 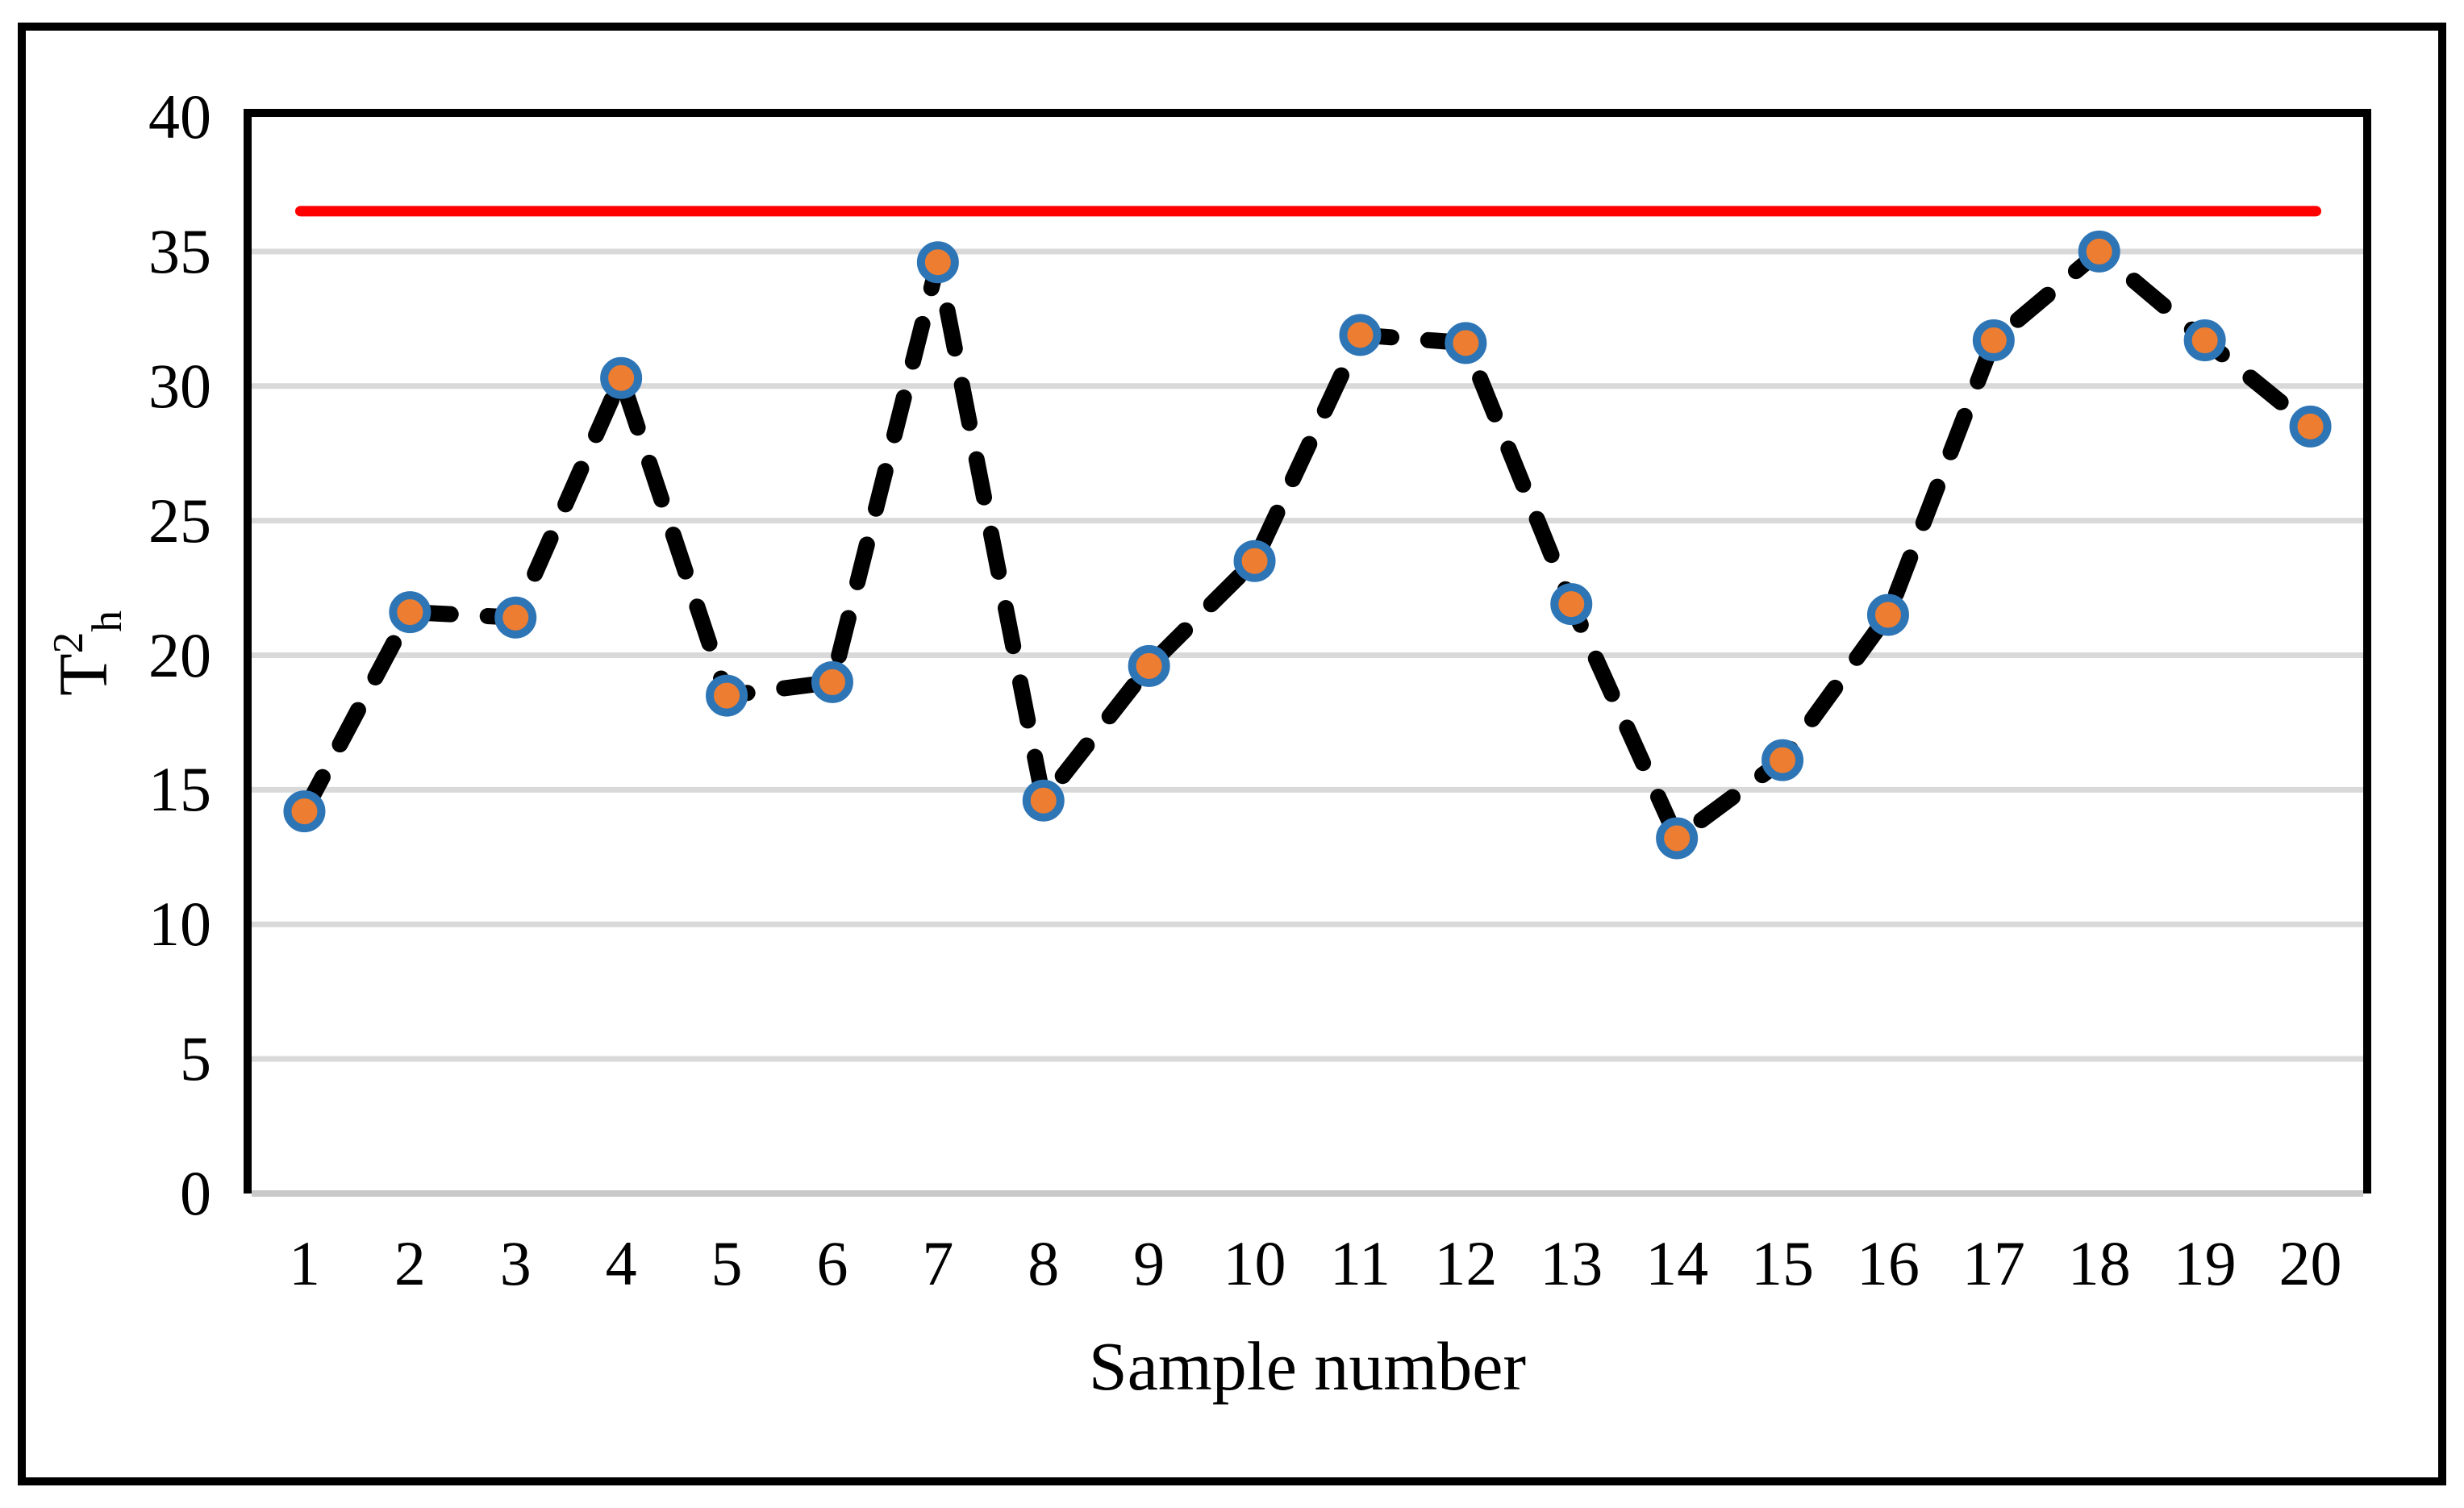 I want to click on y-tick-label: 40, so click(x=179, y=116).